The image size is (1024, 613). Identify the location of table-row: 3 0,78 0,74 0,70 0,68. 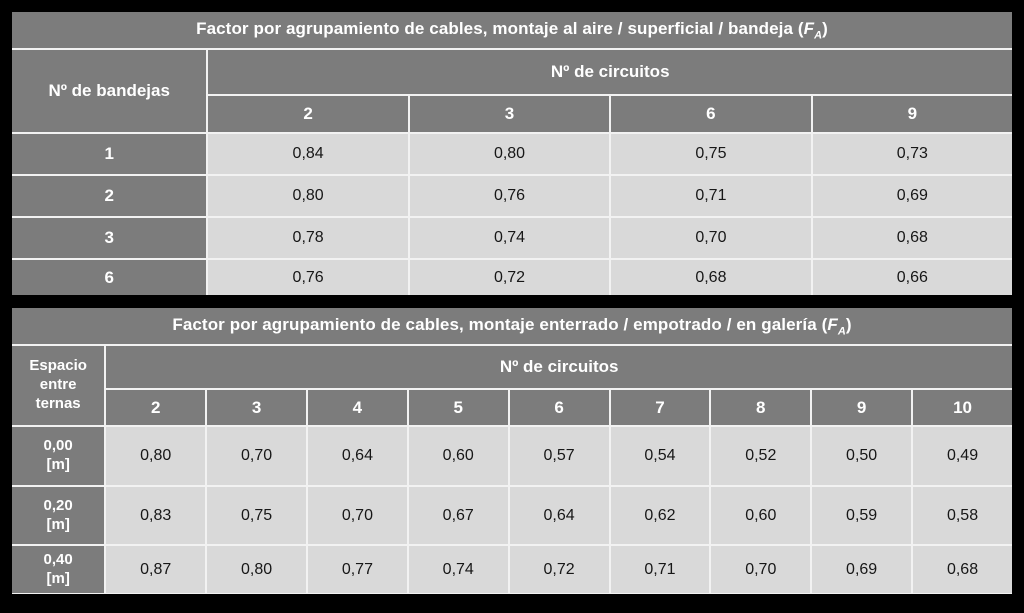
(512, 238).